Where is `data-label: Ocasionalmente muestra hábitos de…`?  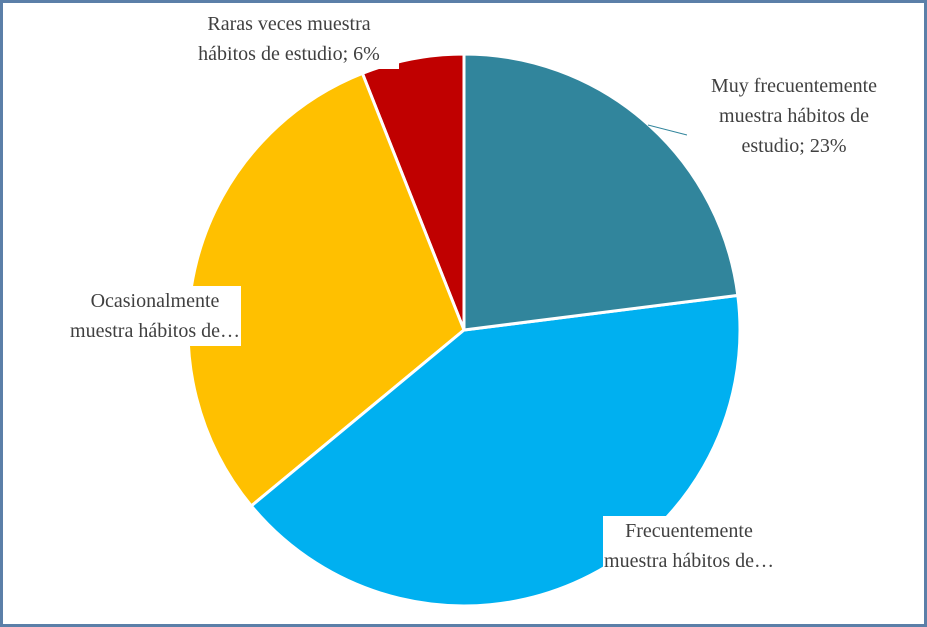 data-label: Ocasionalmente muestra hábitos de… is located at coordinates (155, 316).